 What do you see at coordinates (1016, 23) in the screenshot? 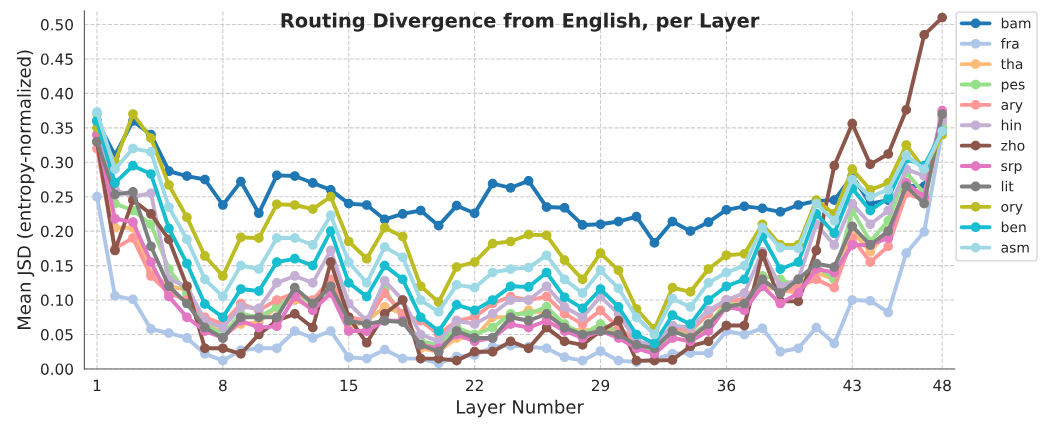
I see `legend-label: bam` at bounding box center [1016, 23].